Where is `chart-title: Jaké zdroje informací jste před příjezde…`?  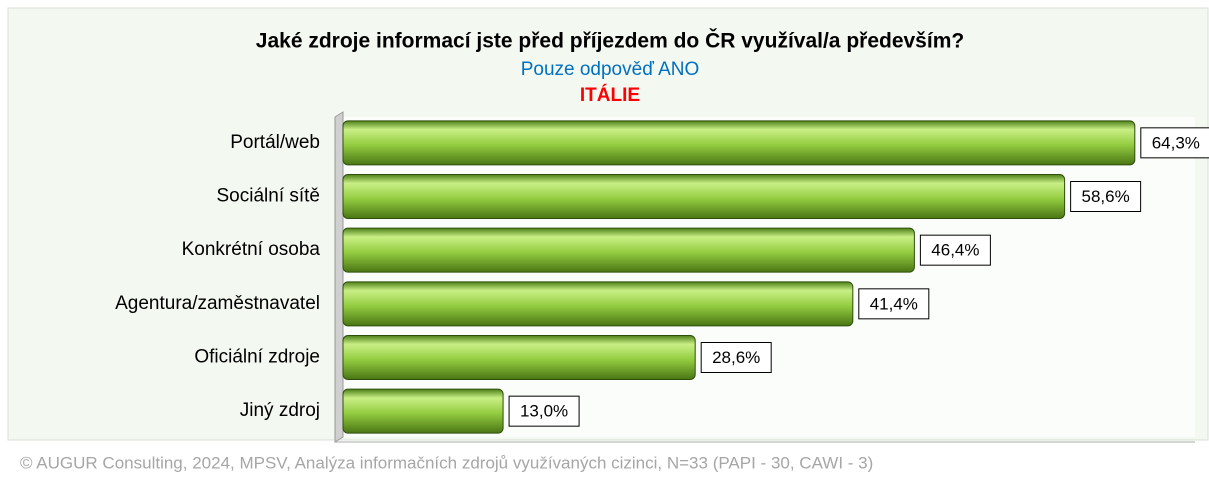
chart-title: Jaké zdroje informací jste před příjezde… is located at coordinates (610, 41).